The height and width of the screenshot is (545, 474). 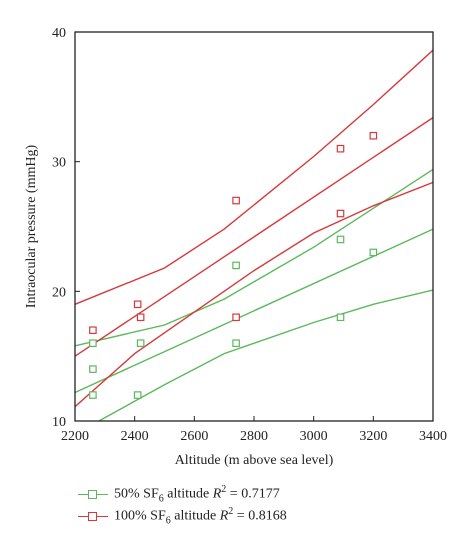 What do you see at coordinates (59, 163) in the screenshot?
I see `y-tick-label: 30` at bounding box center [59, 163].